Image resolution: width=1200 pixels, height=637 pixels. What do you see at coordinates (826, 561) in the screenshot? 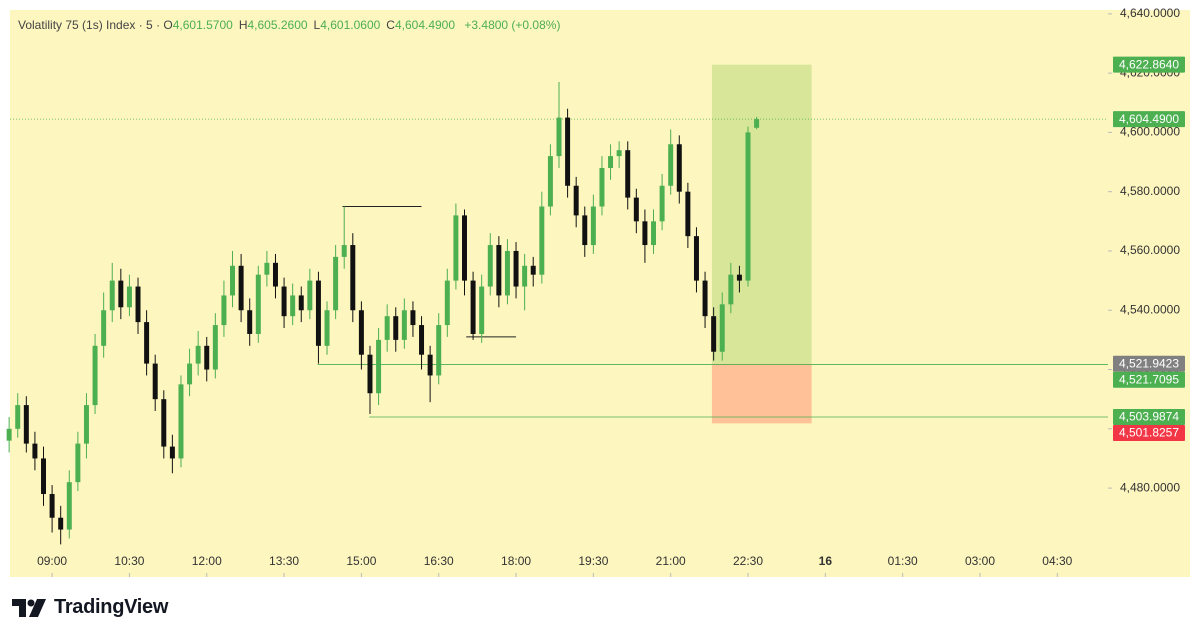
I see `x-tick-label: 16` at bounding box center [826, 561].